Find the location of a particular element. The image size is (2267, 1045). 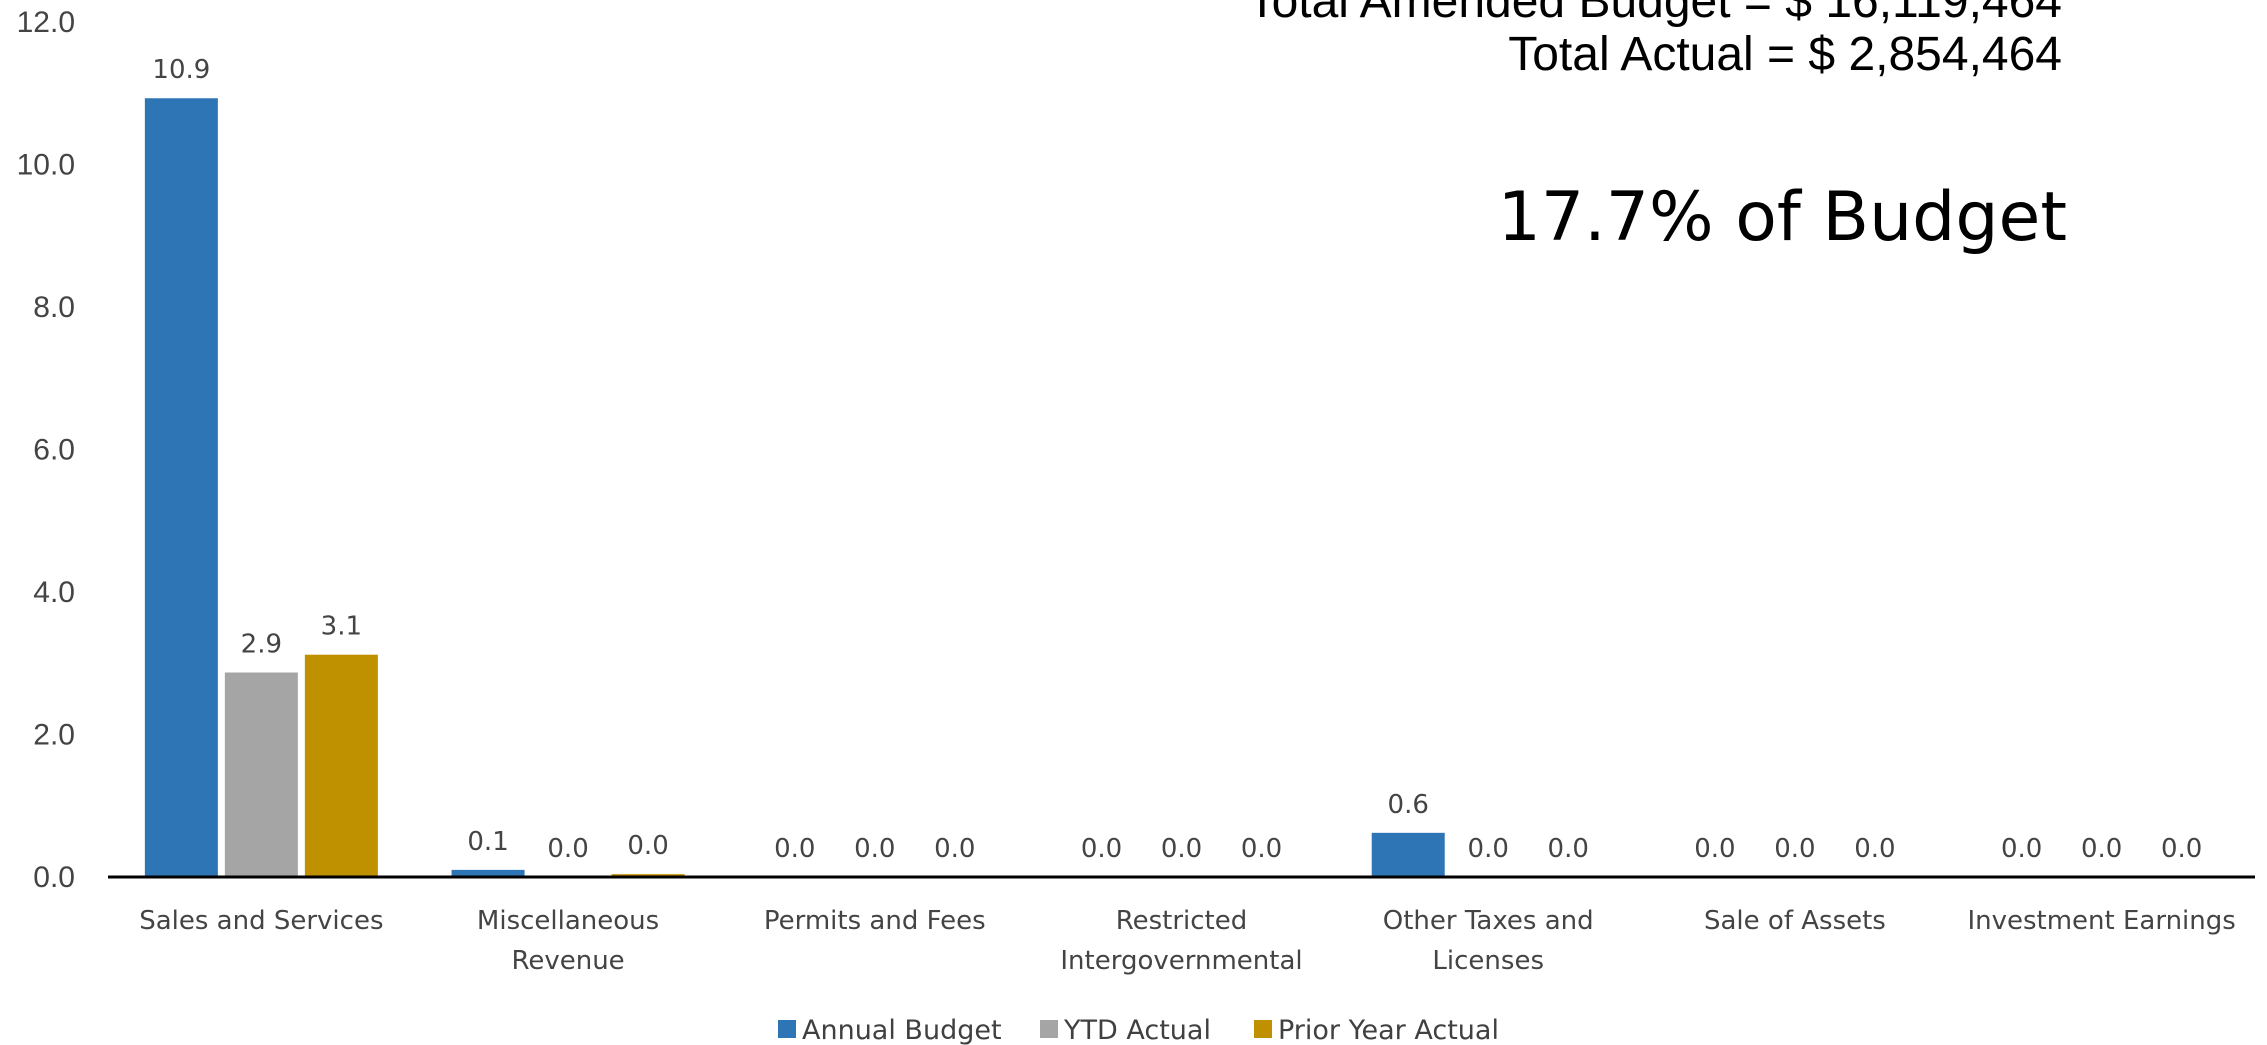

y-tick-label: 0.0 is located at coordinates (54, 877).